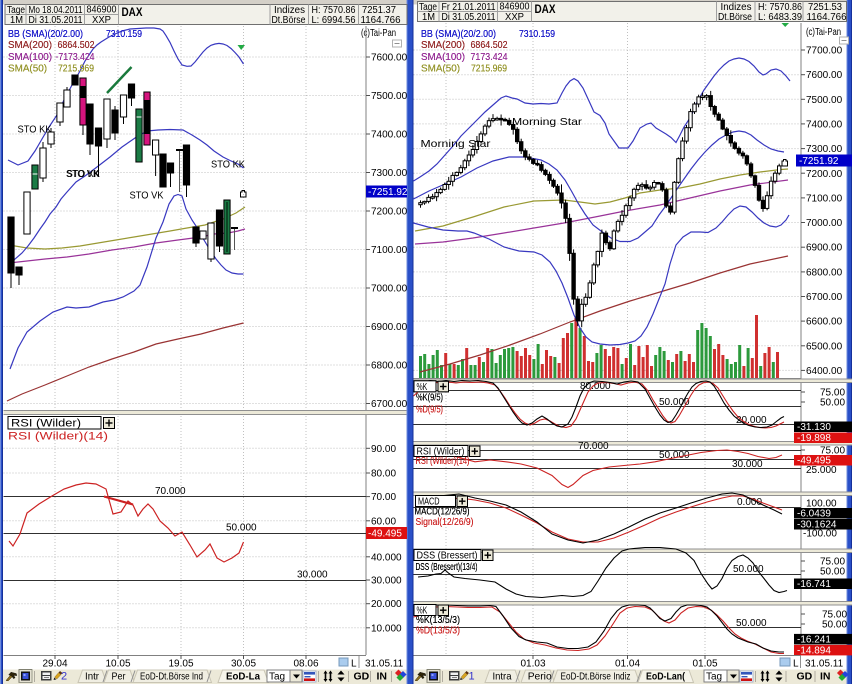 The width and height of the screenshot is (852, 684). What do you see at coordinates (824, 248) in the screenshot?
I see `svg-text: 6900.00` at bounding box center [824, 248].